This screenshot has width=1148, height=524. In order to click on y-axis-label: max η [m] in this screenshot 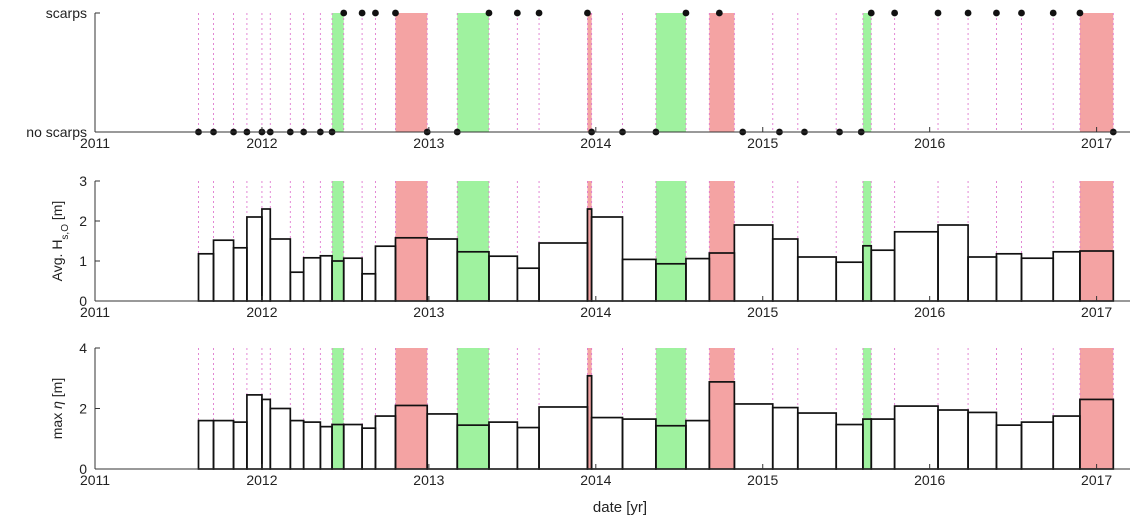, I will do `click(57, 408)`.